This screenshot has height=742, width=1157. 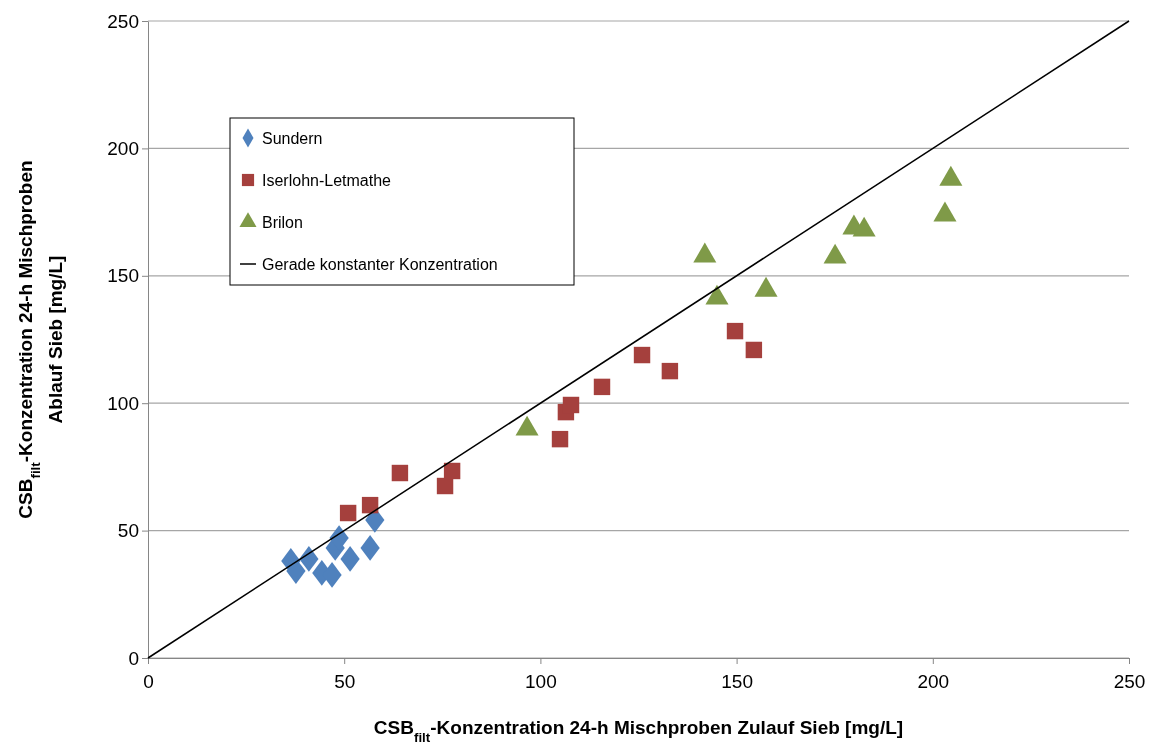 What do you see at coordinates (292, 138) in the screenshot?
I see `legend-label: Sundern` at bounding box center [292, 138].